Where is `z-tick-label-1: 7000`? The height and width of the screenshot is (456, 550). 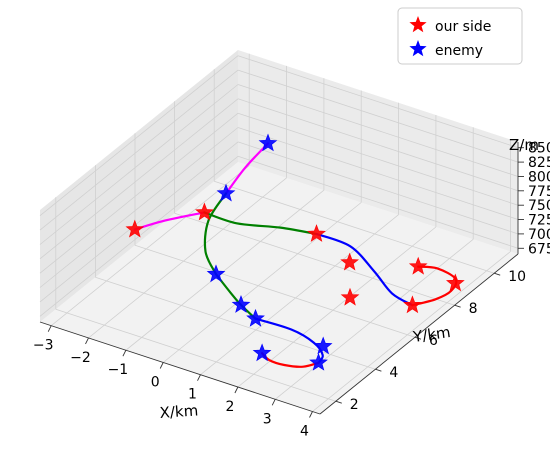
z-tick-label-1: 7000 is located at coordinates (539, 235).